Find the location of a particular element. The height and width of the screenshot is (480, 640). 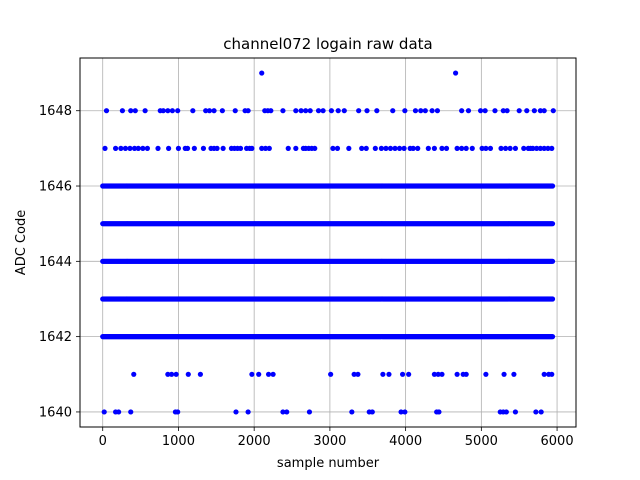

x-tick-label: 3000 is located at coordinates (329, 441).